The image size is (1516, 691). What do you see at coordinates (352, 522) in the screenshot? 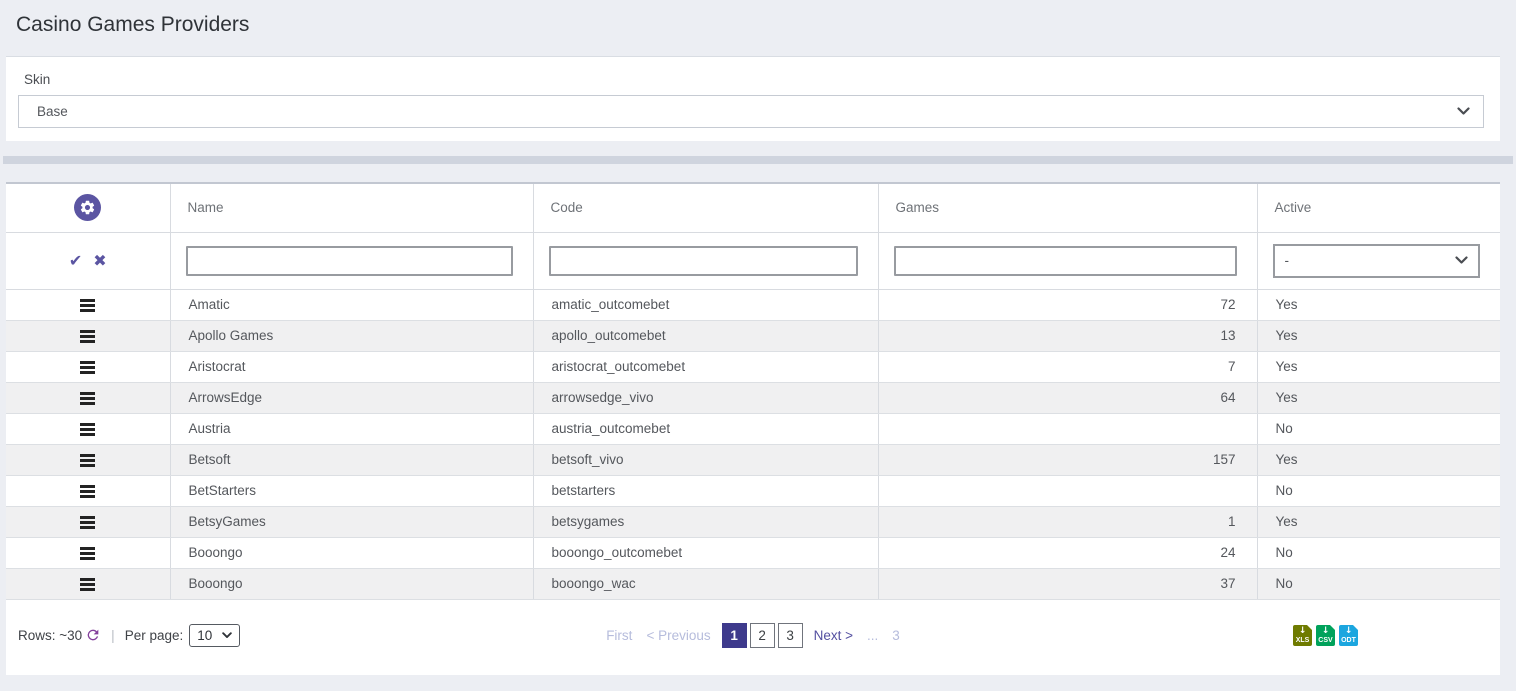
I see `provider-name: BetsyGames` at bounding box center [352, 522].